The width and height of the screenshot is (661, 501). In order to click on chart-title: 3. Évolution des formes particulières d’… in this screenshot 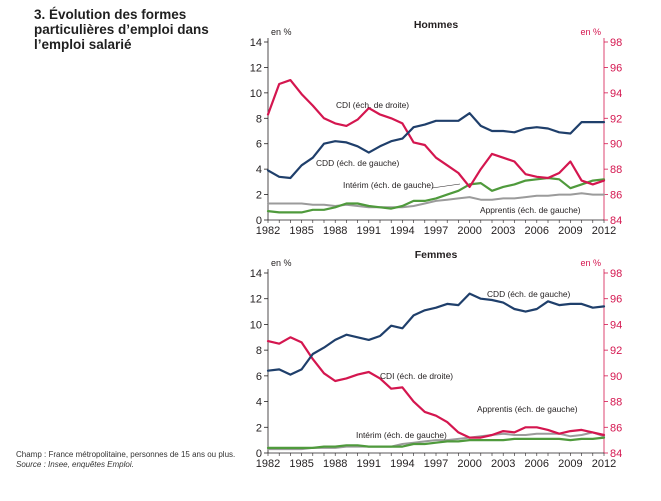, I will do `click(121, 29)`.